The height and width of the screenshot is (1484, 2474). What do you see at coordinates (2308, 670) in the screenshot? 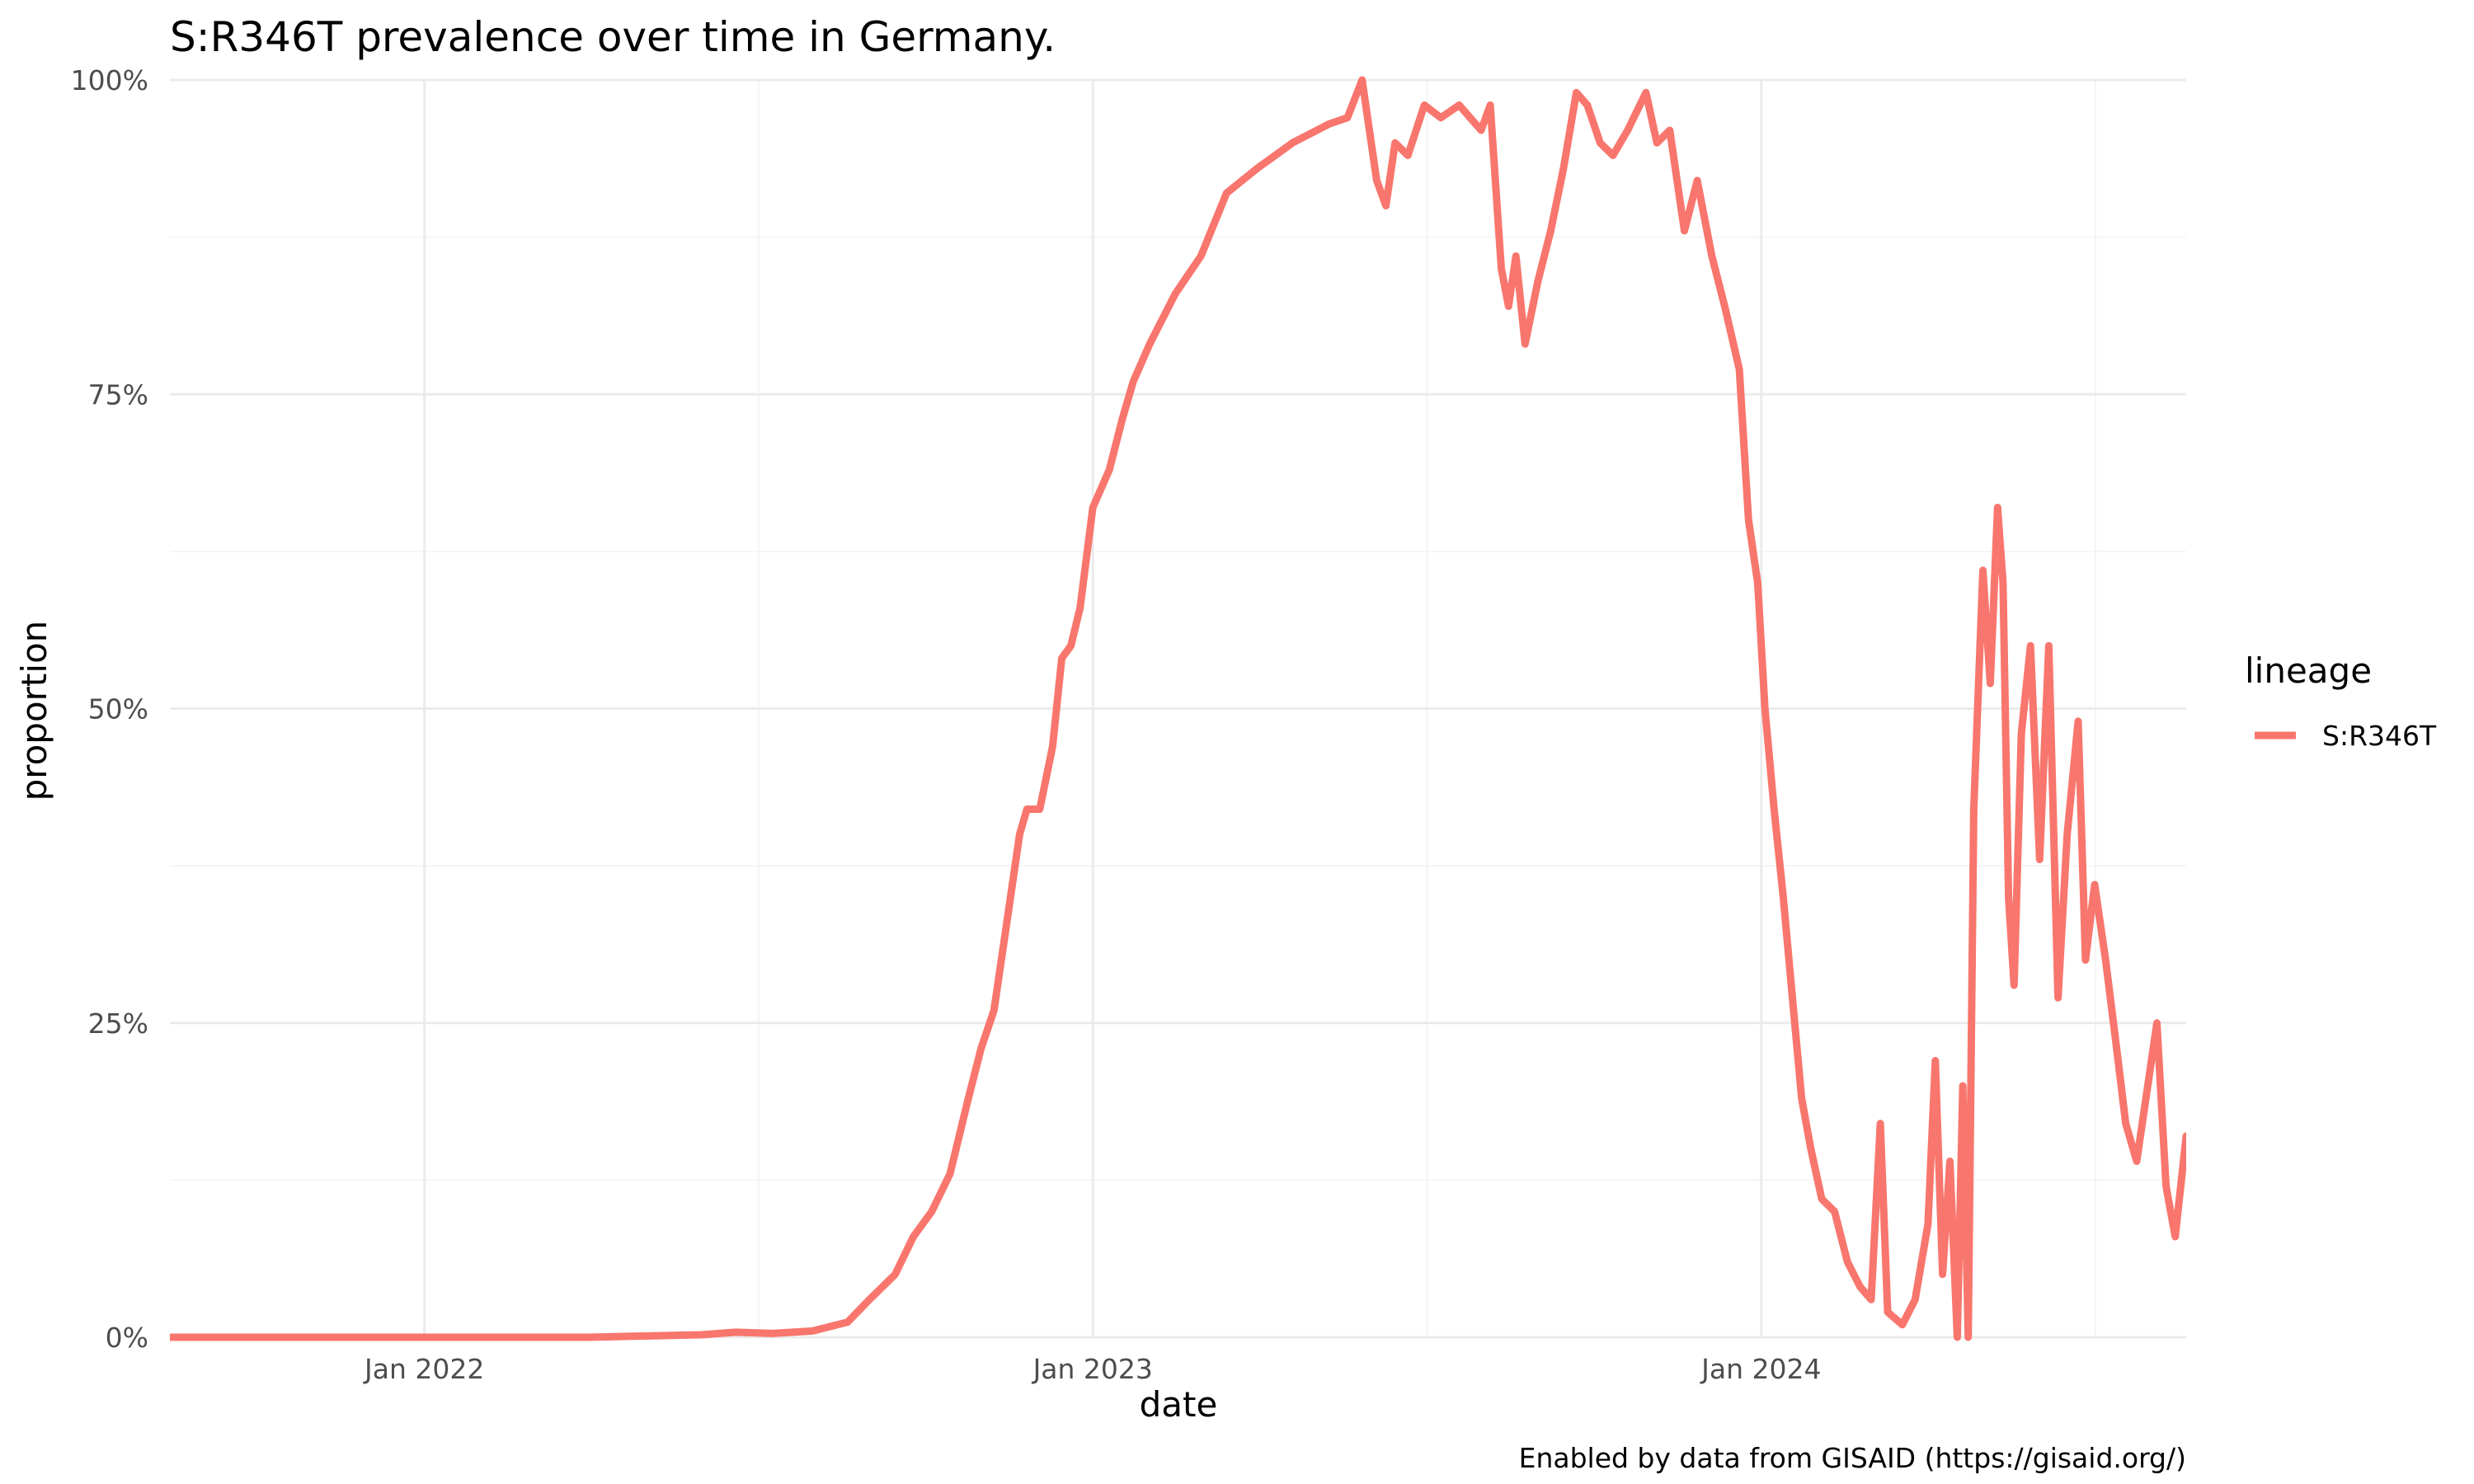
I see `legend-title: lineage` at bounding box center [2308, 670].